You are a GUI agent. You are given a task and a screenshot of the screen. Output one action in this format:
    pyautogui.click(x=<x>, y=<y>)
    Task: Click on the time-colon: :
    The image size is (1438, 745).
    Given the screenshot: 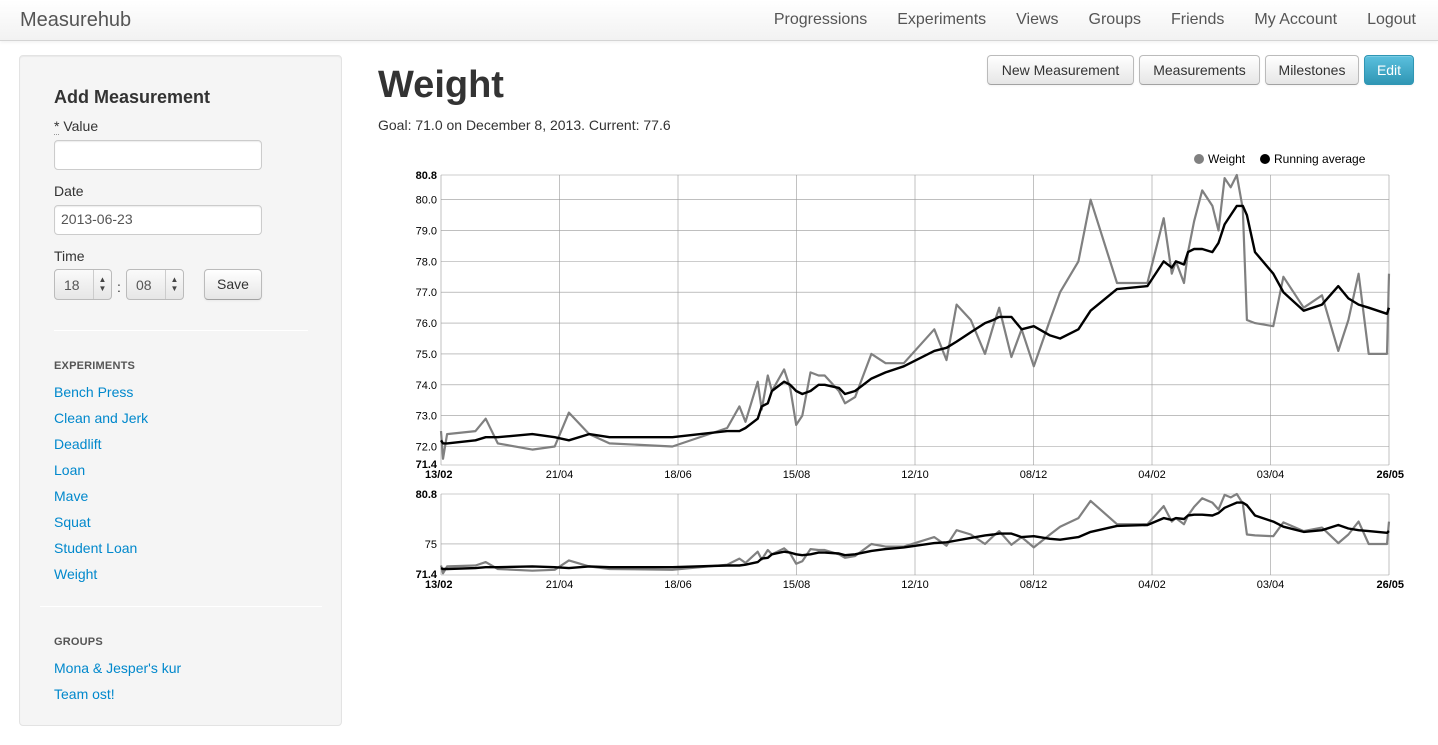 What is the action you would take?
    pyautogui.click(x=119, y=287)
    